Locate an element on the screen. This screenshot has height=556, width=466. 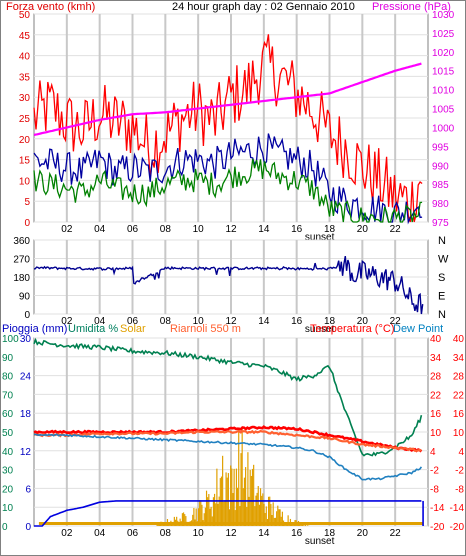
series-pressione-hpa- is located at coordinates (227, 99).